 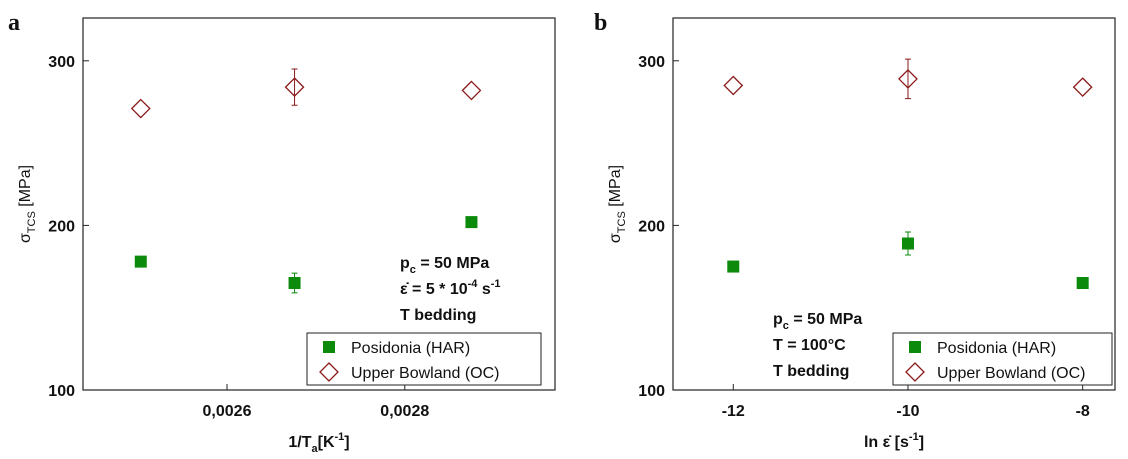 What do you see at coordinates (733, 411) in the screenshot?
I see `x-tick-label: -12` at bounding box center [733, 411].